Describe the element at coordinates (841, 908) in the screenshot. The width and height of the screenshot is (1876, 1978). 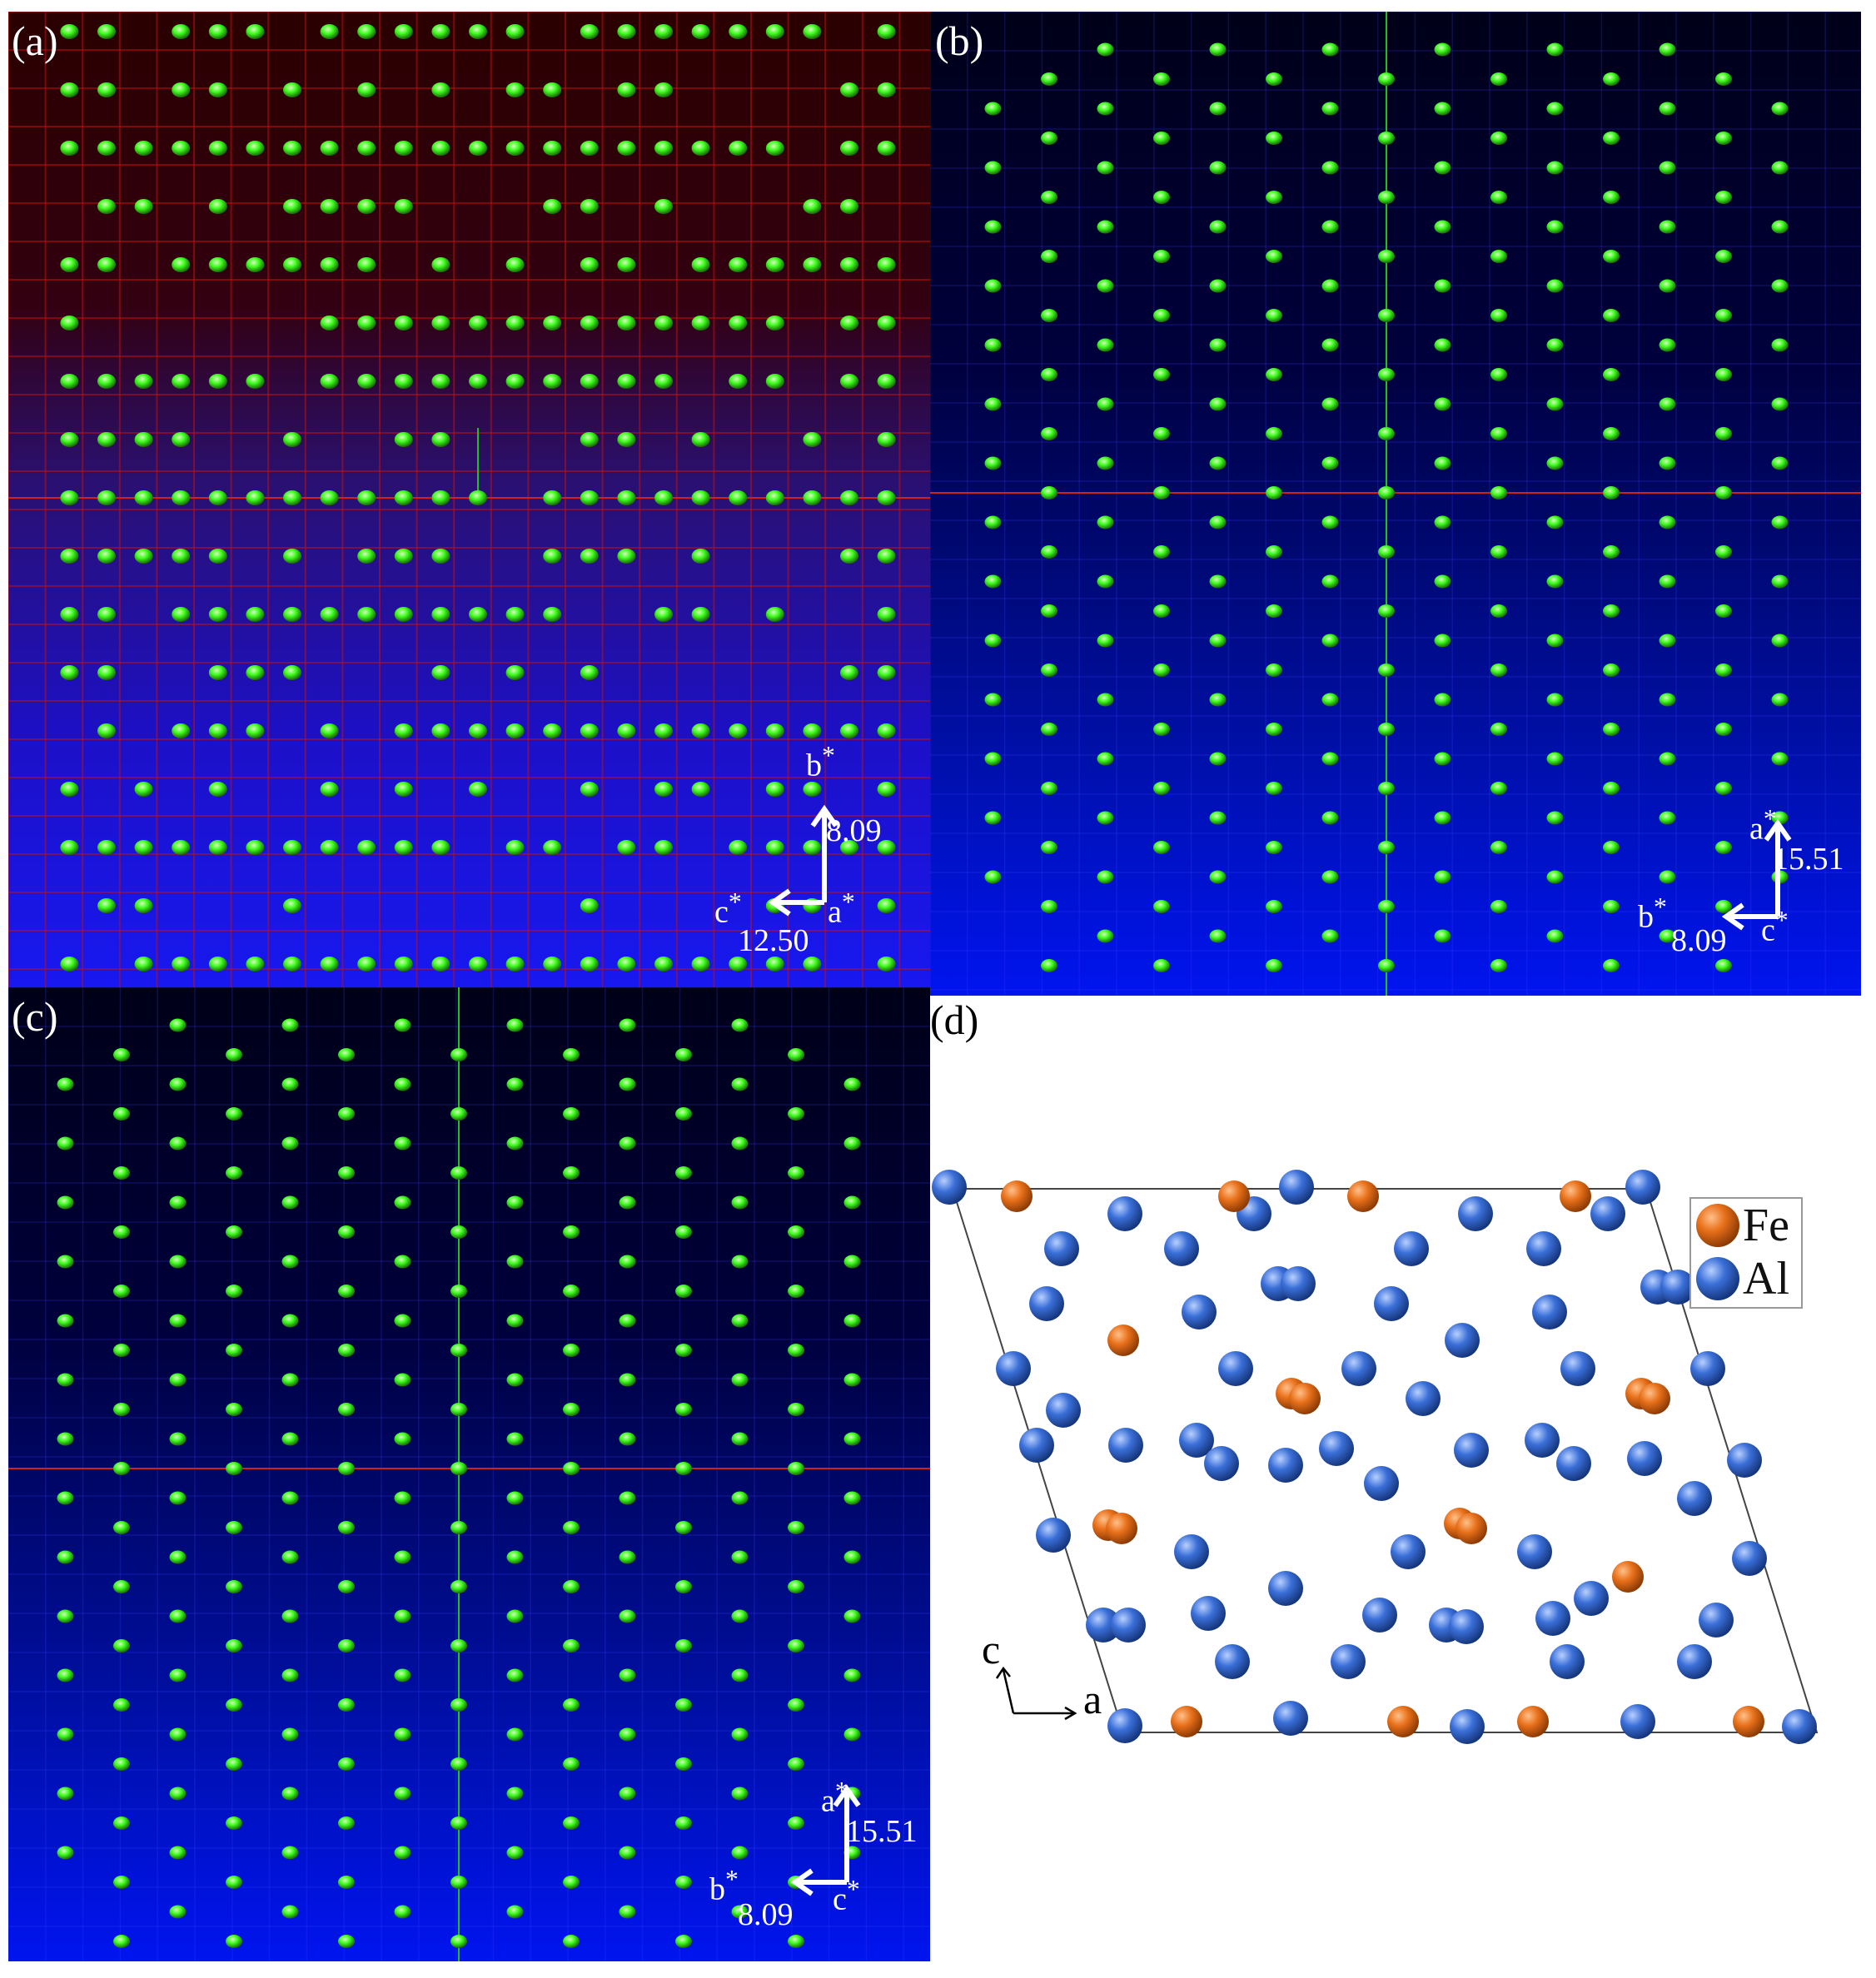
I see `panel-a-axis-normal-label: a*` at that location.